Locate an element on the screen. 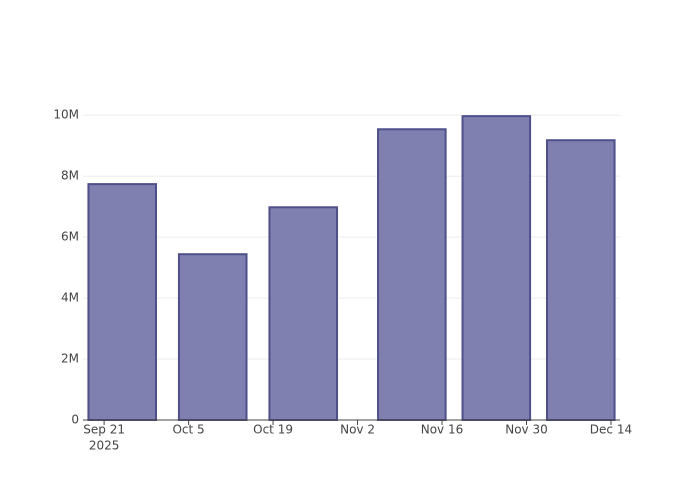  x-year-label: 2025 is located at coordinates (104, 446).